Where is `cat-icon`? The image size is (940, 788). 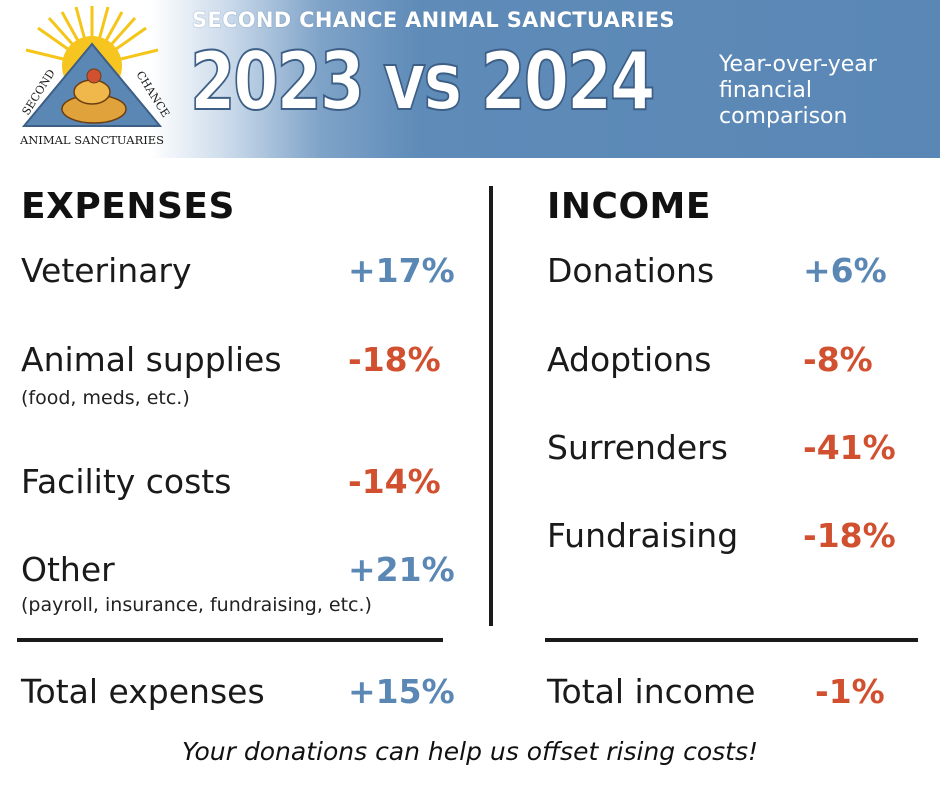
cat-icon is located at coordinates (92, 92).